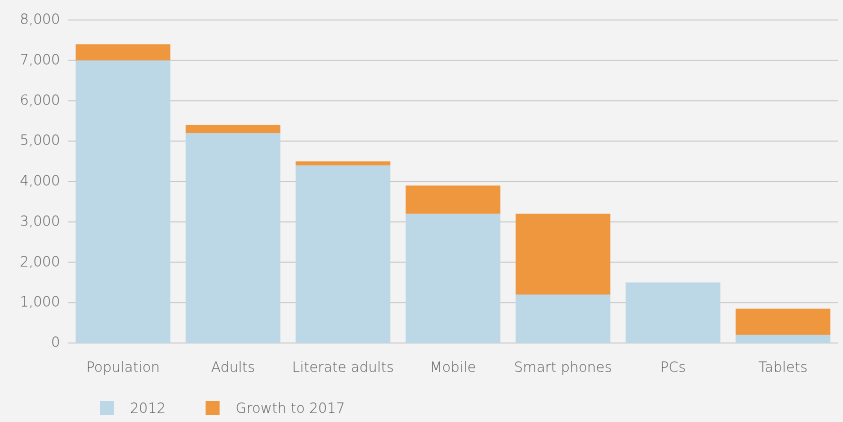 This screenshot has width=843, height=422. I want to click on y-tick-label: 7,000, so click(40, 60).